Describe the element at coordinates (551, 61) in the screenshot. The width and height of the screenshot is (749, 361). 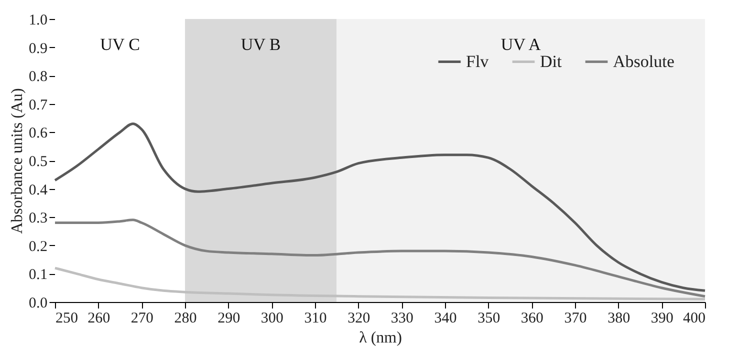
I see `legend-label: Dit` at that location.